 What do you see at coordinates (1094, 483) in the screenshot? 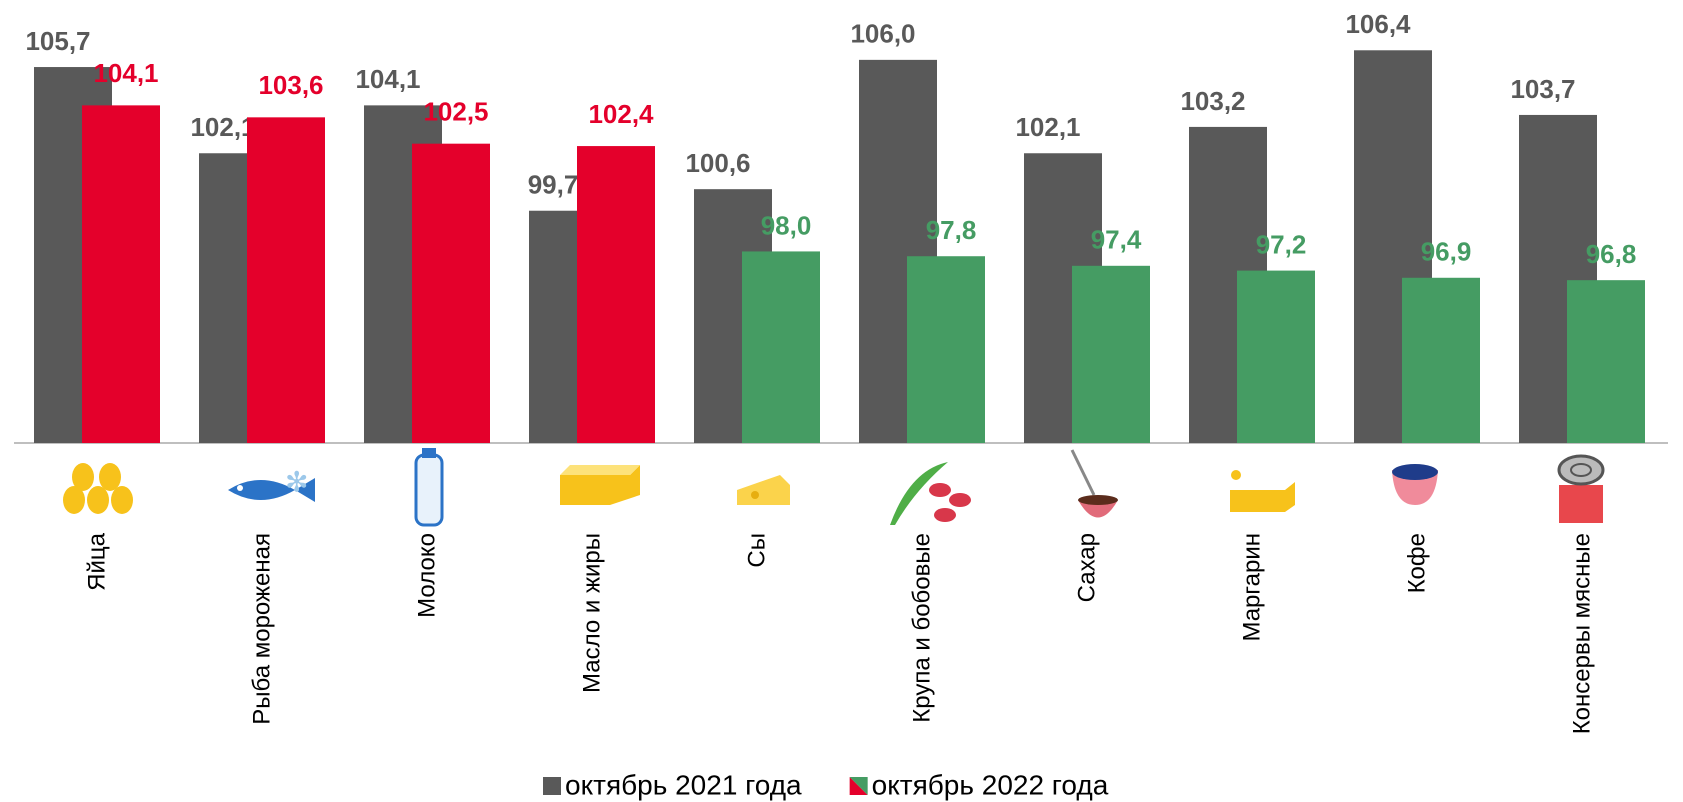
I see `icon-sugar` at bounding box center [1094, 483].